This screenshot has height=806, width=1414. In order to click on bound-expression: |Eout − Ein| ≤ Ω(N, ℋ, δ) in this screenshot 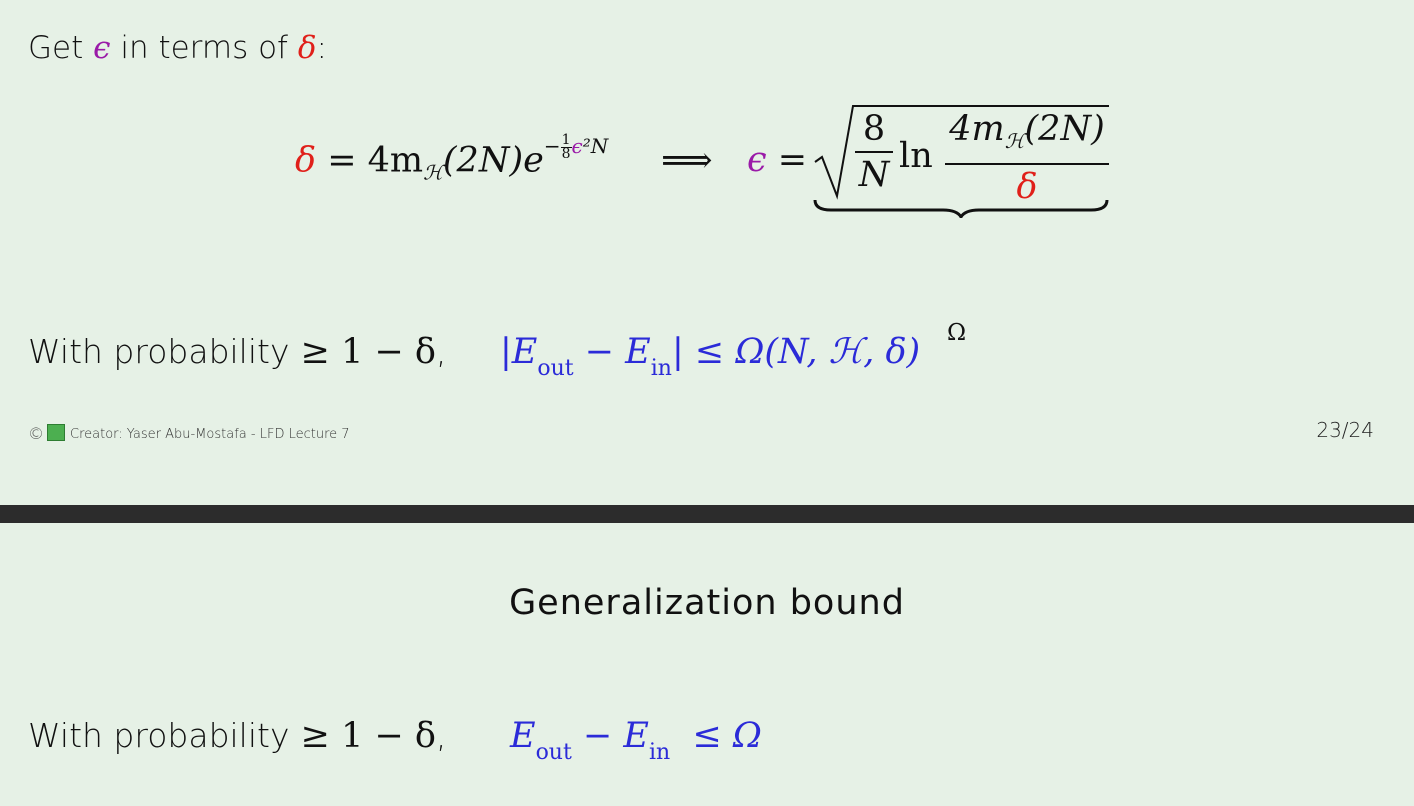, I will do `click(710, 356)`.